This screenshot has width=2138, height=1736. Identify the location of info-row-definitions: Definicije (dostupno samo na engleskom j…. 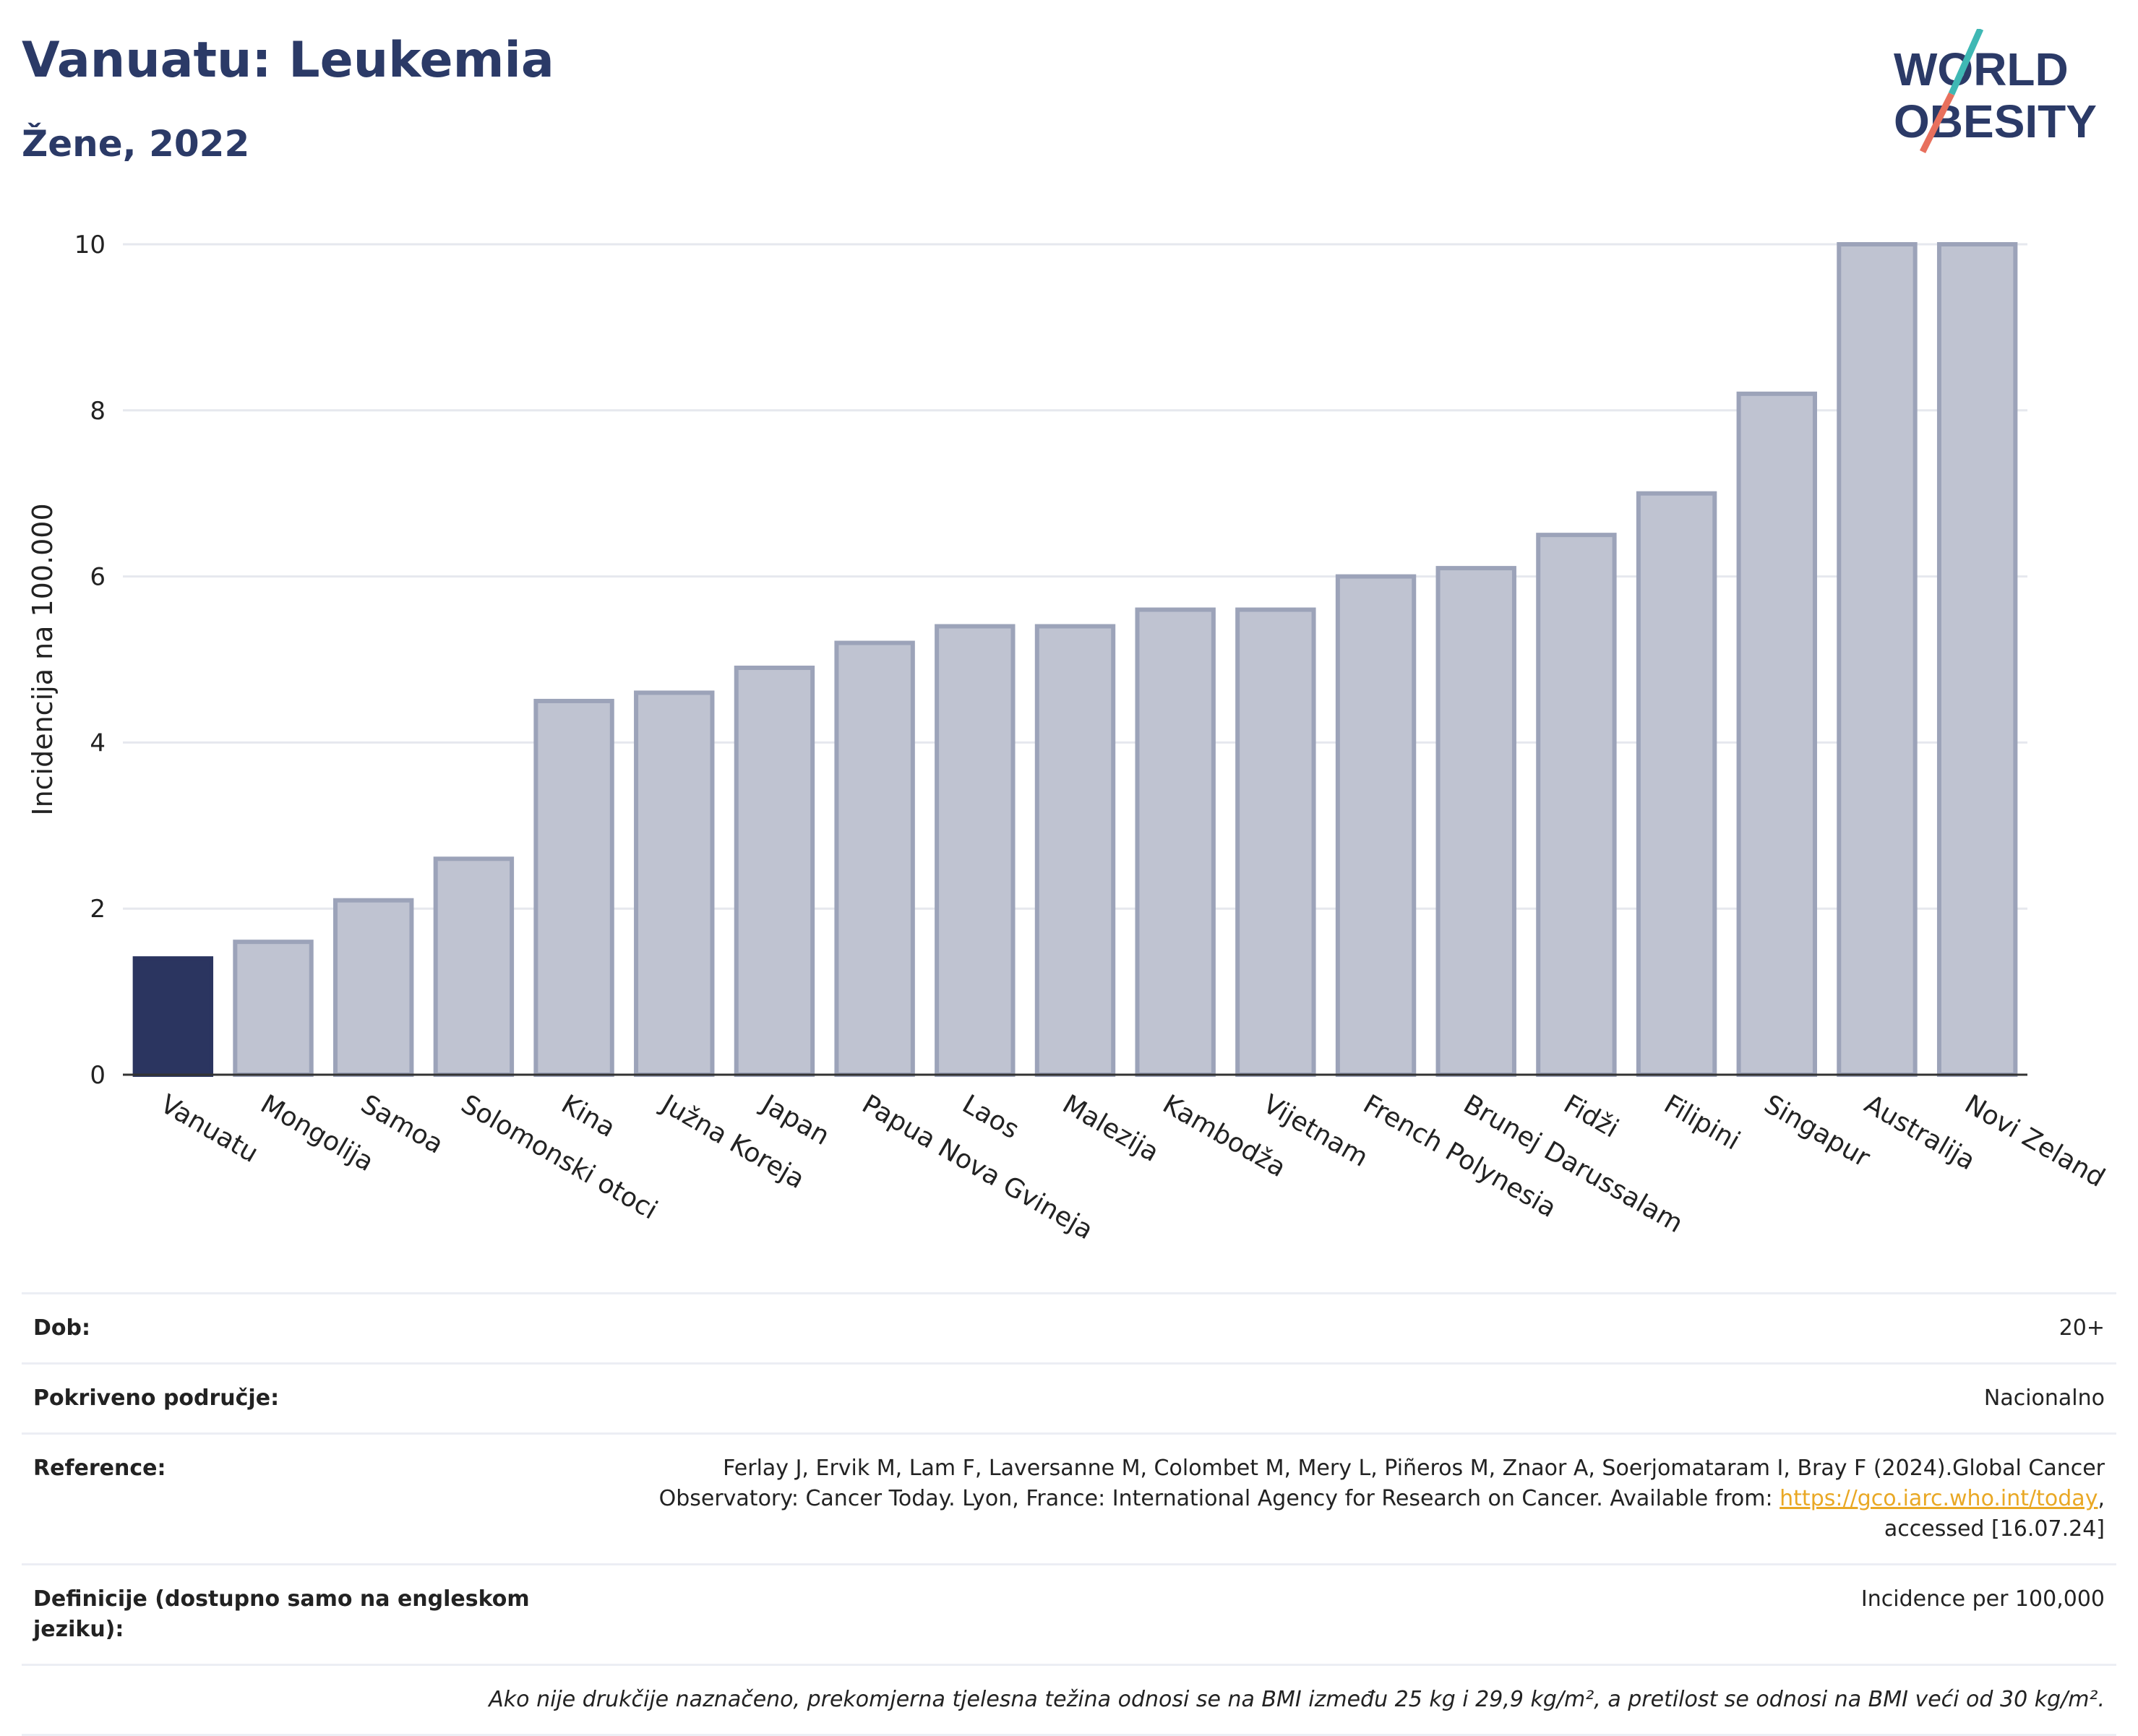
(1069, 1613).